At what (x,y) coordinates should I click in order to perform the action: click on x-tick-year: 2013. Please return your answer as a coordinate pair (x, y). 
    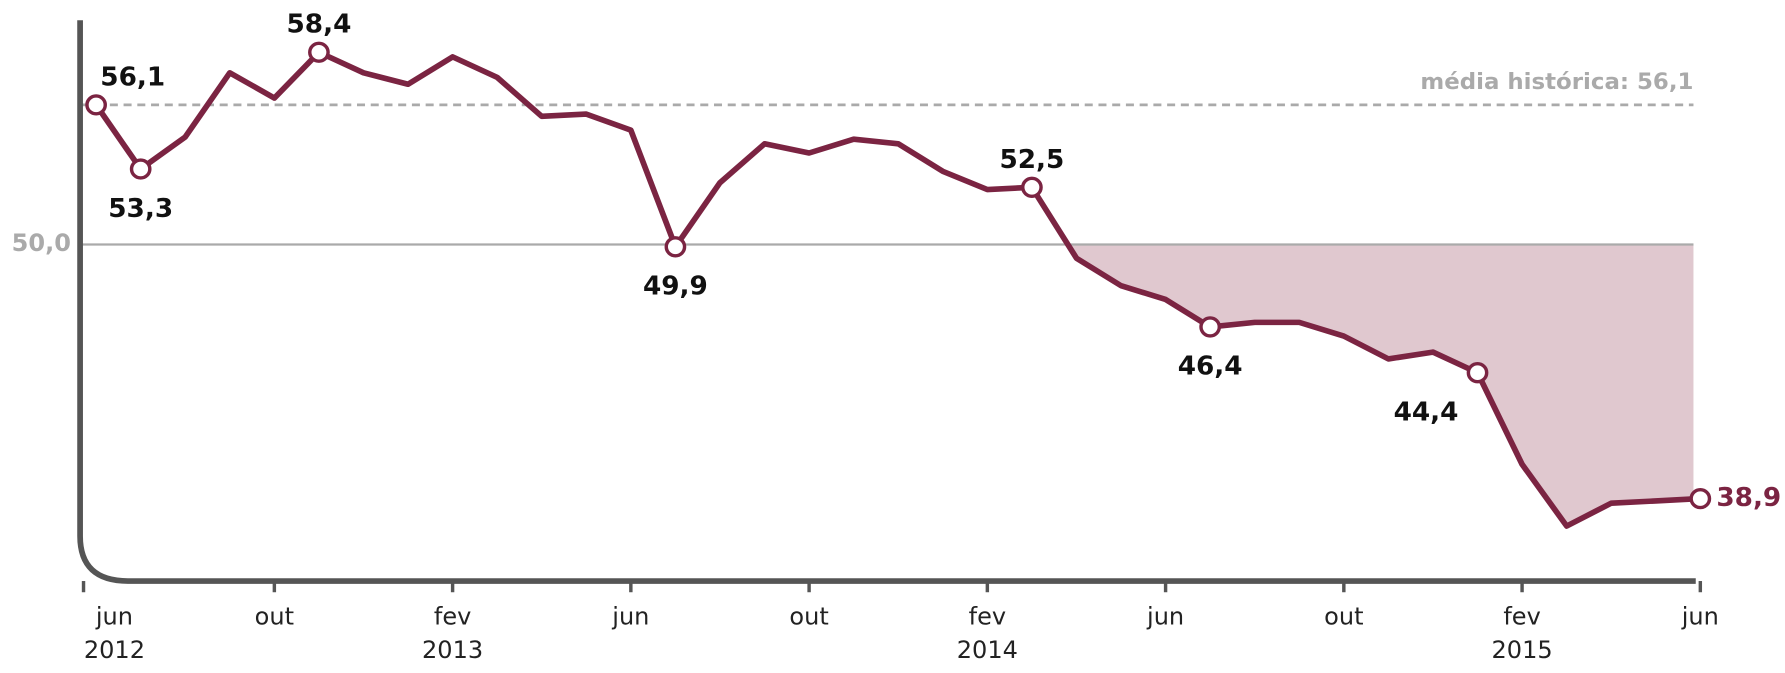
    Looking at the image, I should click on (452, 650).